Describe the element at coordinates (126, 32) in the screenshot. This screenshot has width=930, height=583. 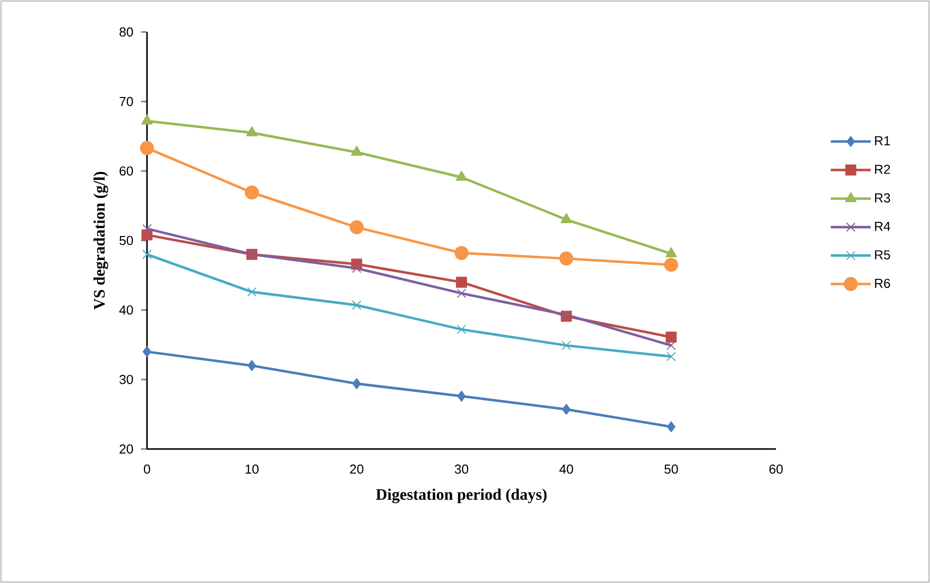
I see `y-tick-label: 80` at that location.